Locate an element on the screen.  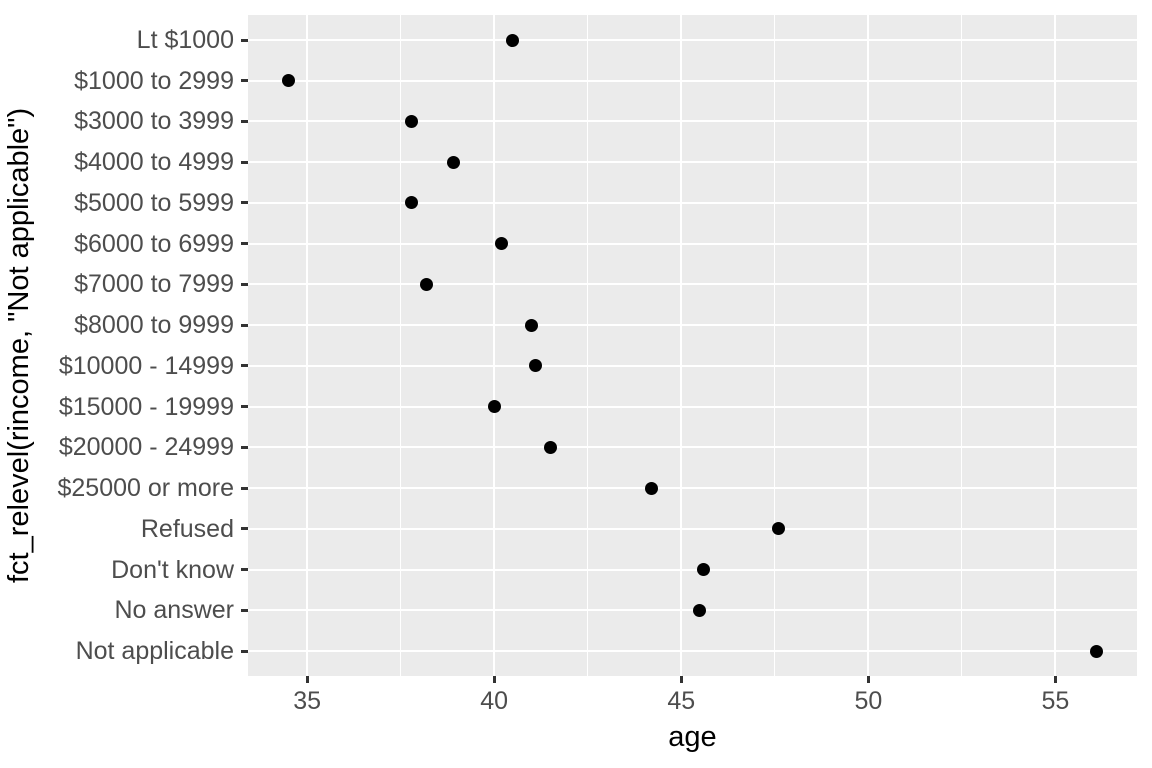
y-tick-label: $25000 or more is located at coordinates (145, 488).